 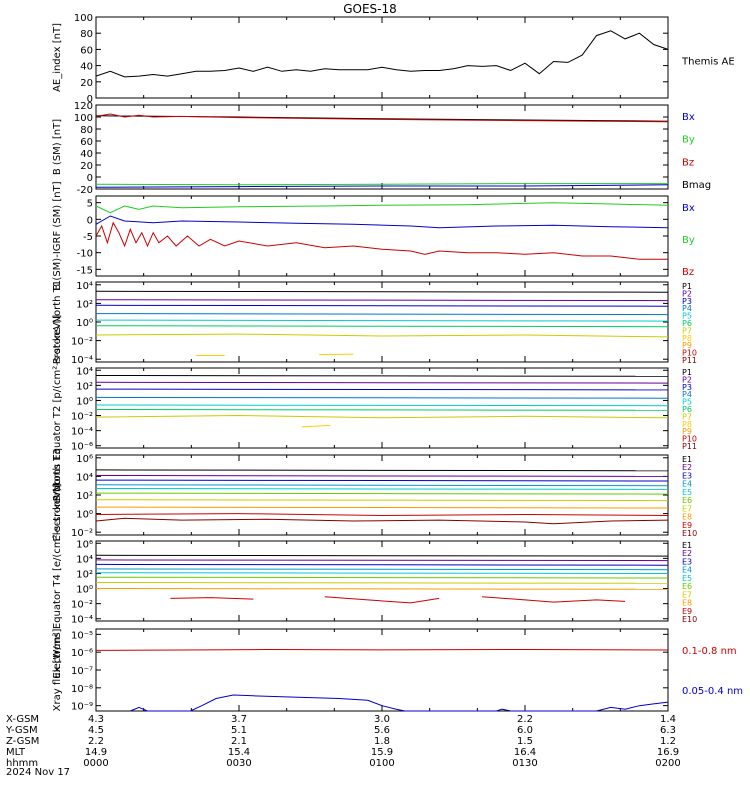 I want to click on ytick-label-ae: 80, so click(x=86, y=34).